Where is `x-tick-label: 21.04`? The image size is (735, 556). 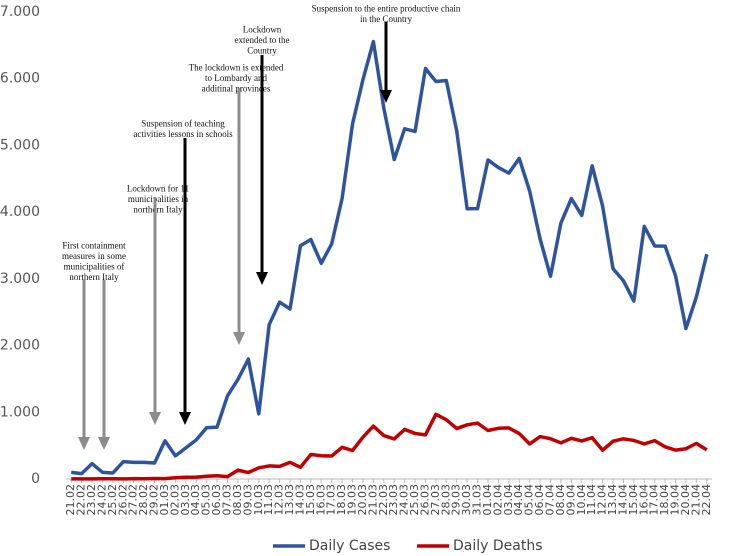
x-tick-label: 21.04 is located at coordinates (695, 500).